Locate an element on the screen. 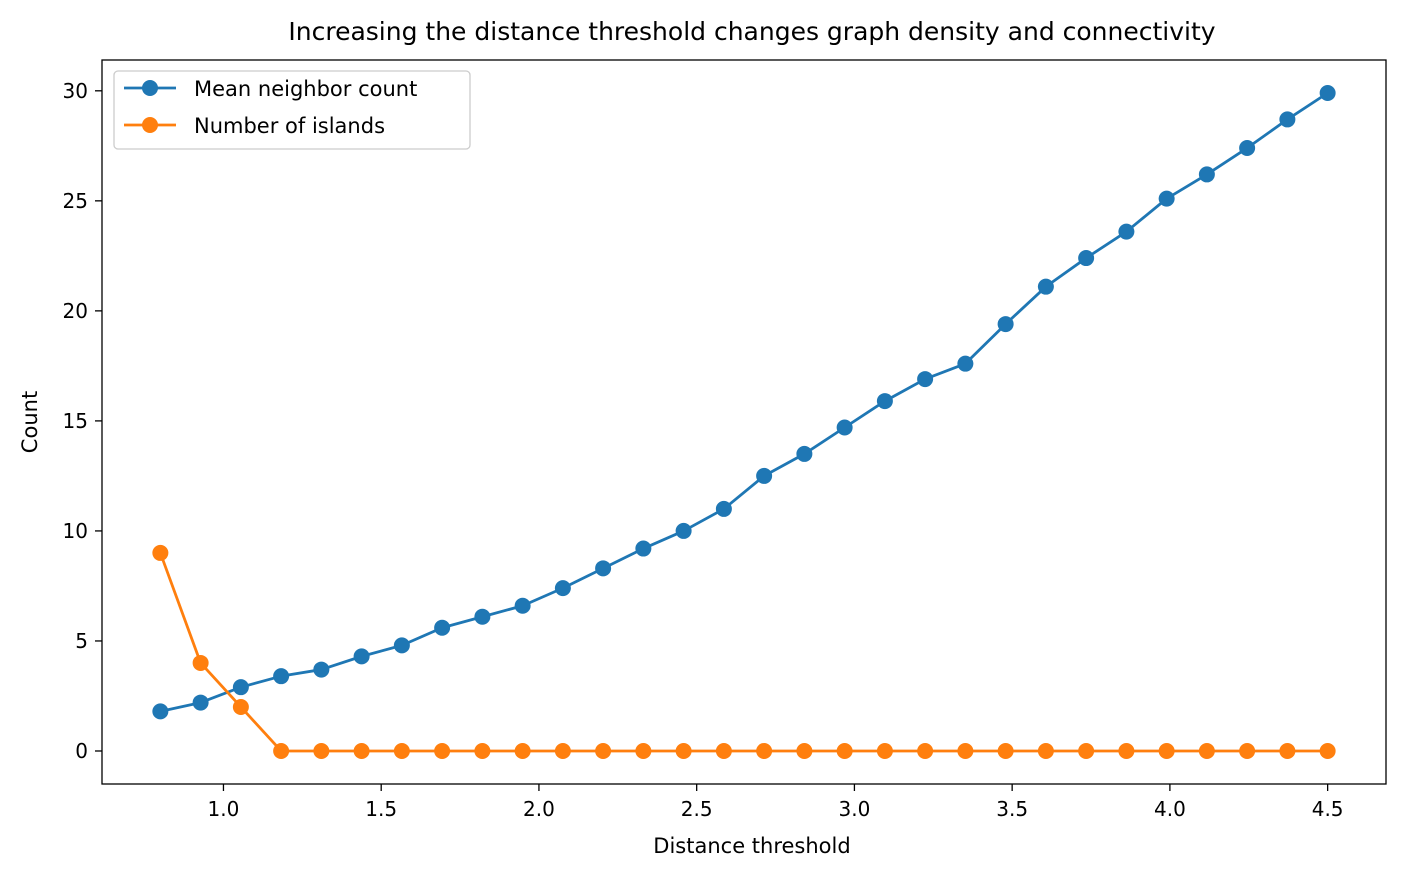  y-tick-label: 0 is located at coordinates (81, 751).